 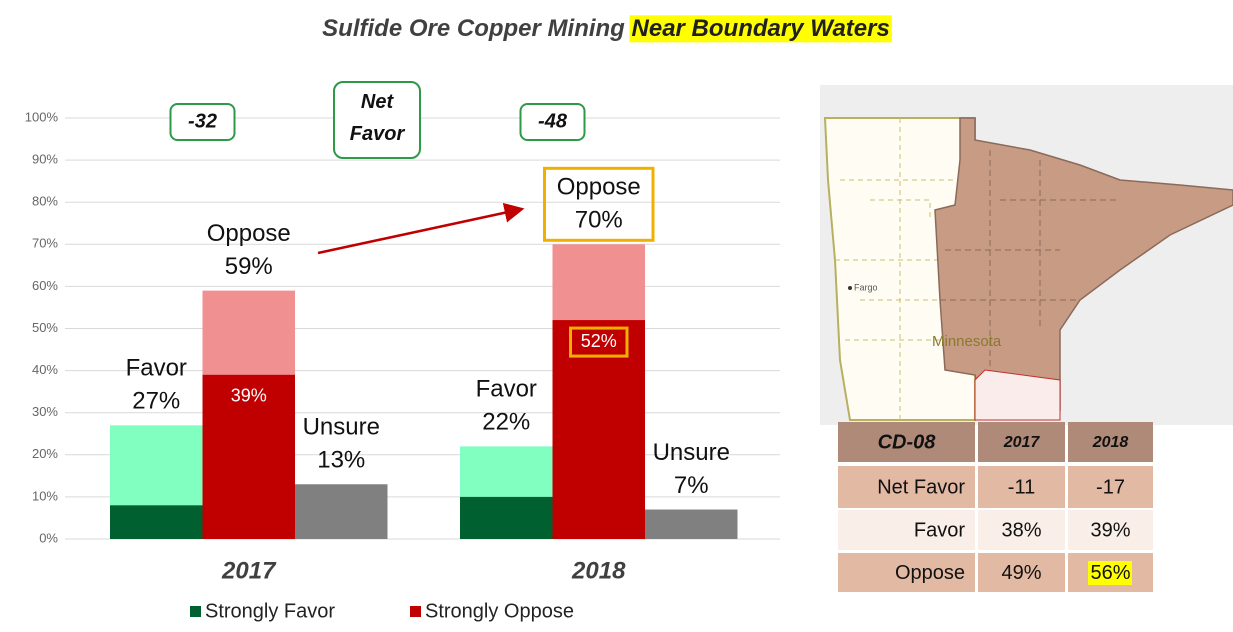 I want to click on cell-highlight, so click(x=1110, y=573).